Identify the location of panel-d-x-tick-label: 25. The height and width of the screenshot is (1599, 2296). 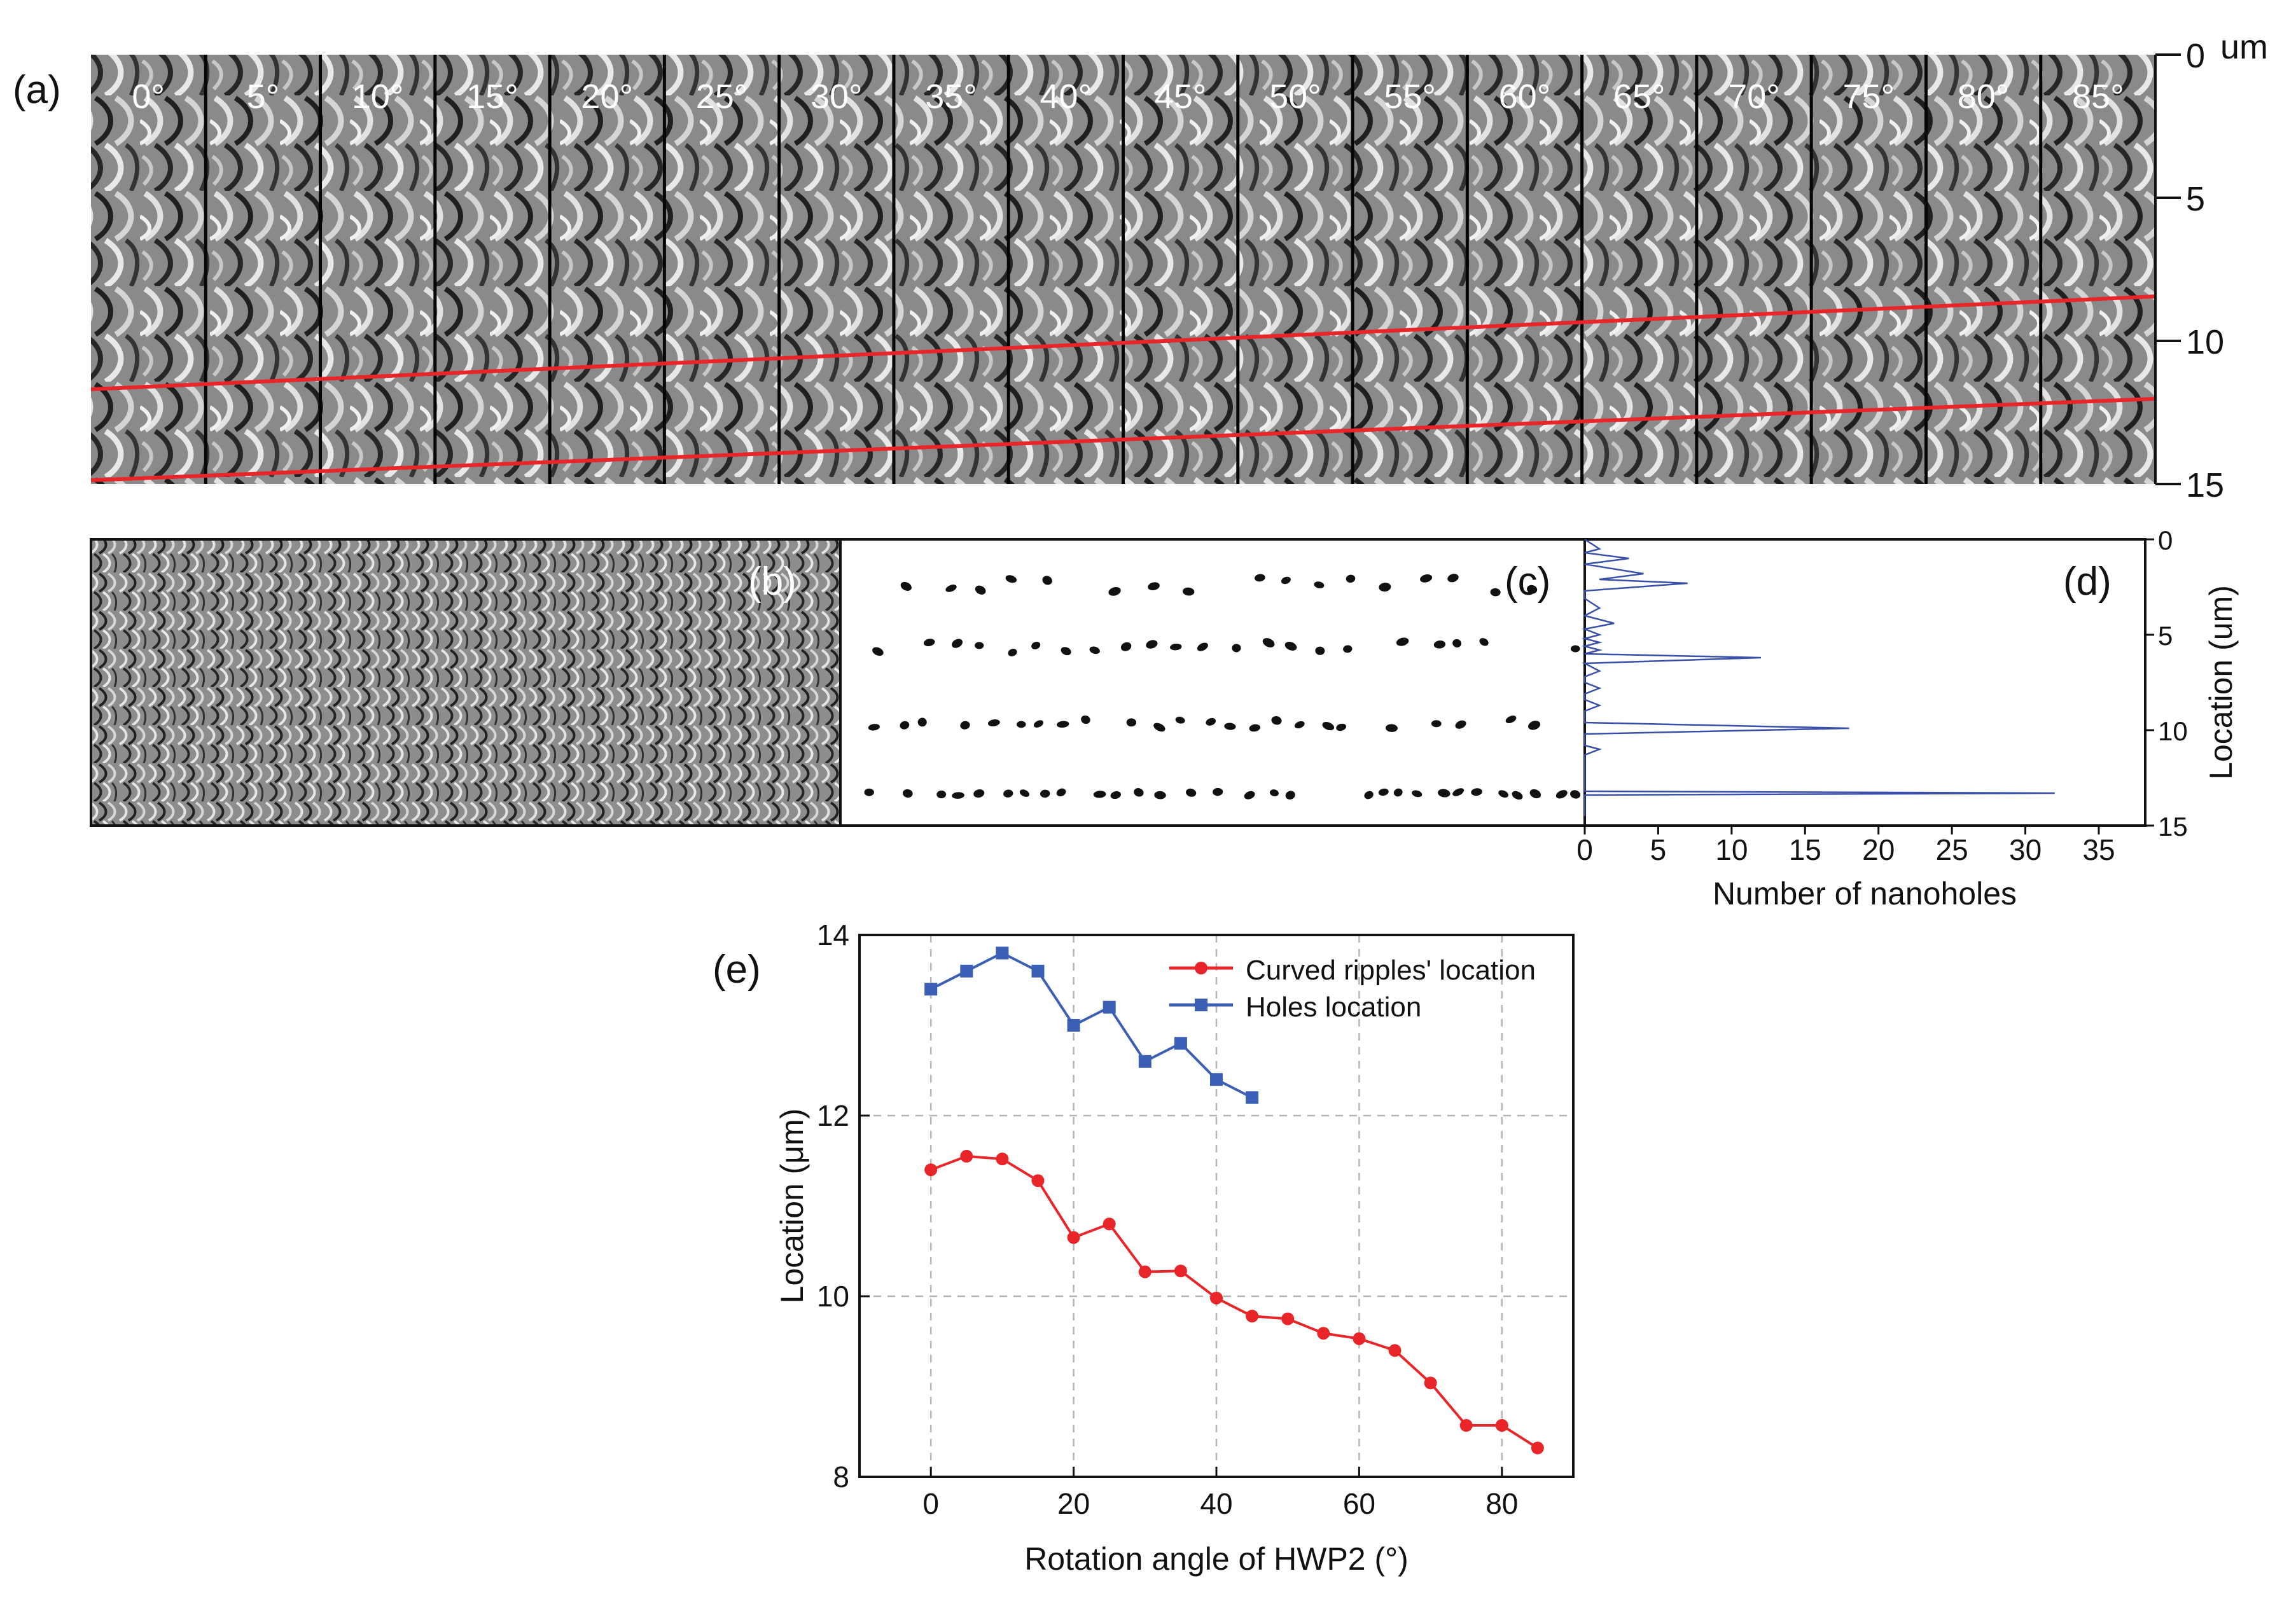
(1952, 849).